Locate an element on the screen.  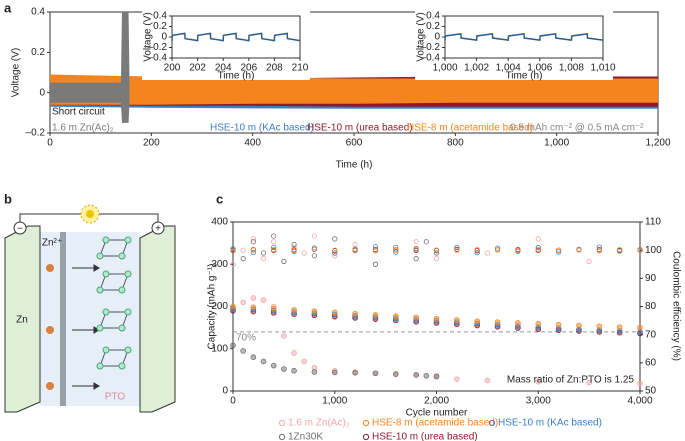
terminal-label: − is located at coordinates (20, 229).